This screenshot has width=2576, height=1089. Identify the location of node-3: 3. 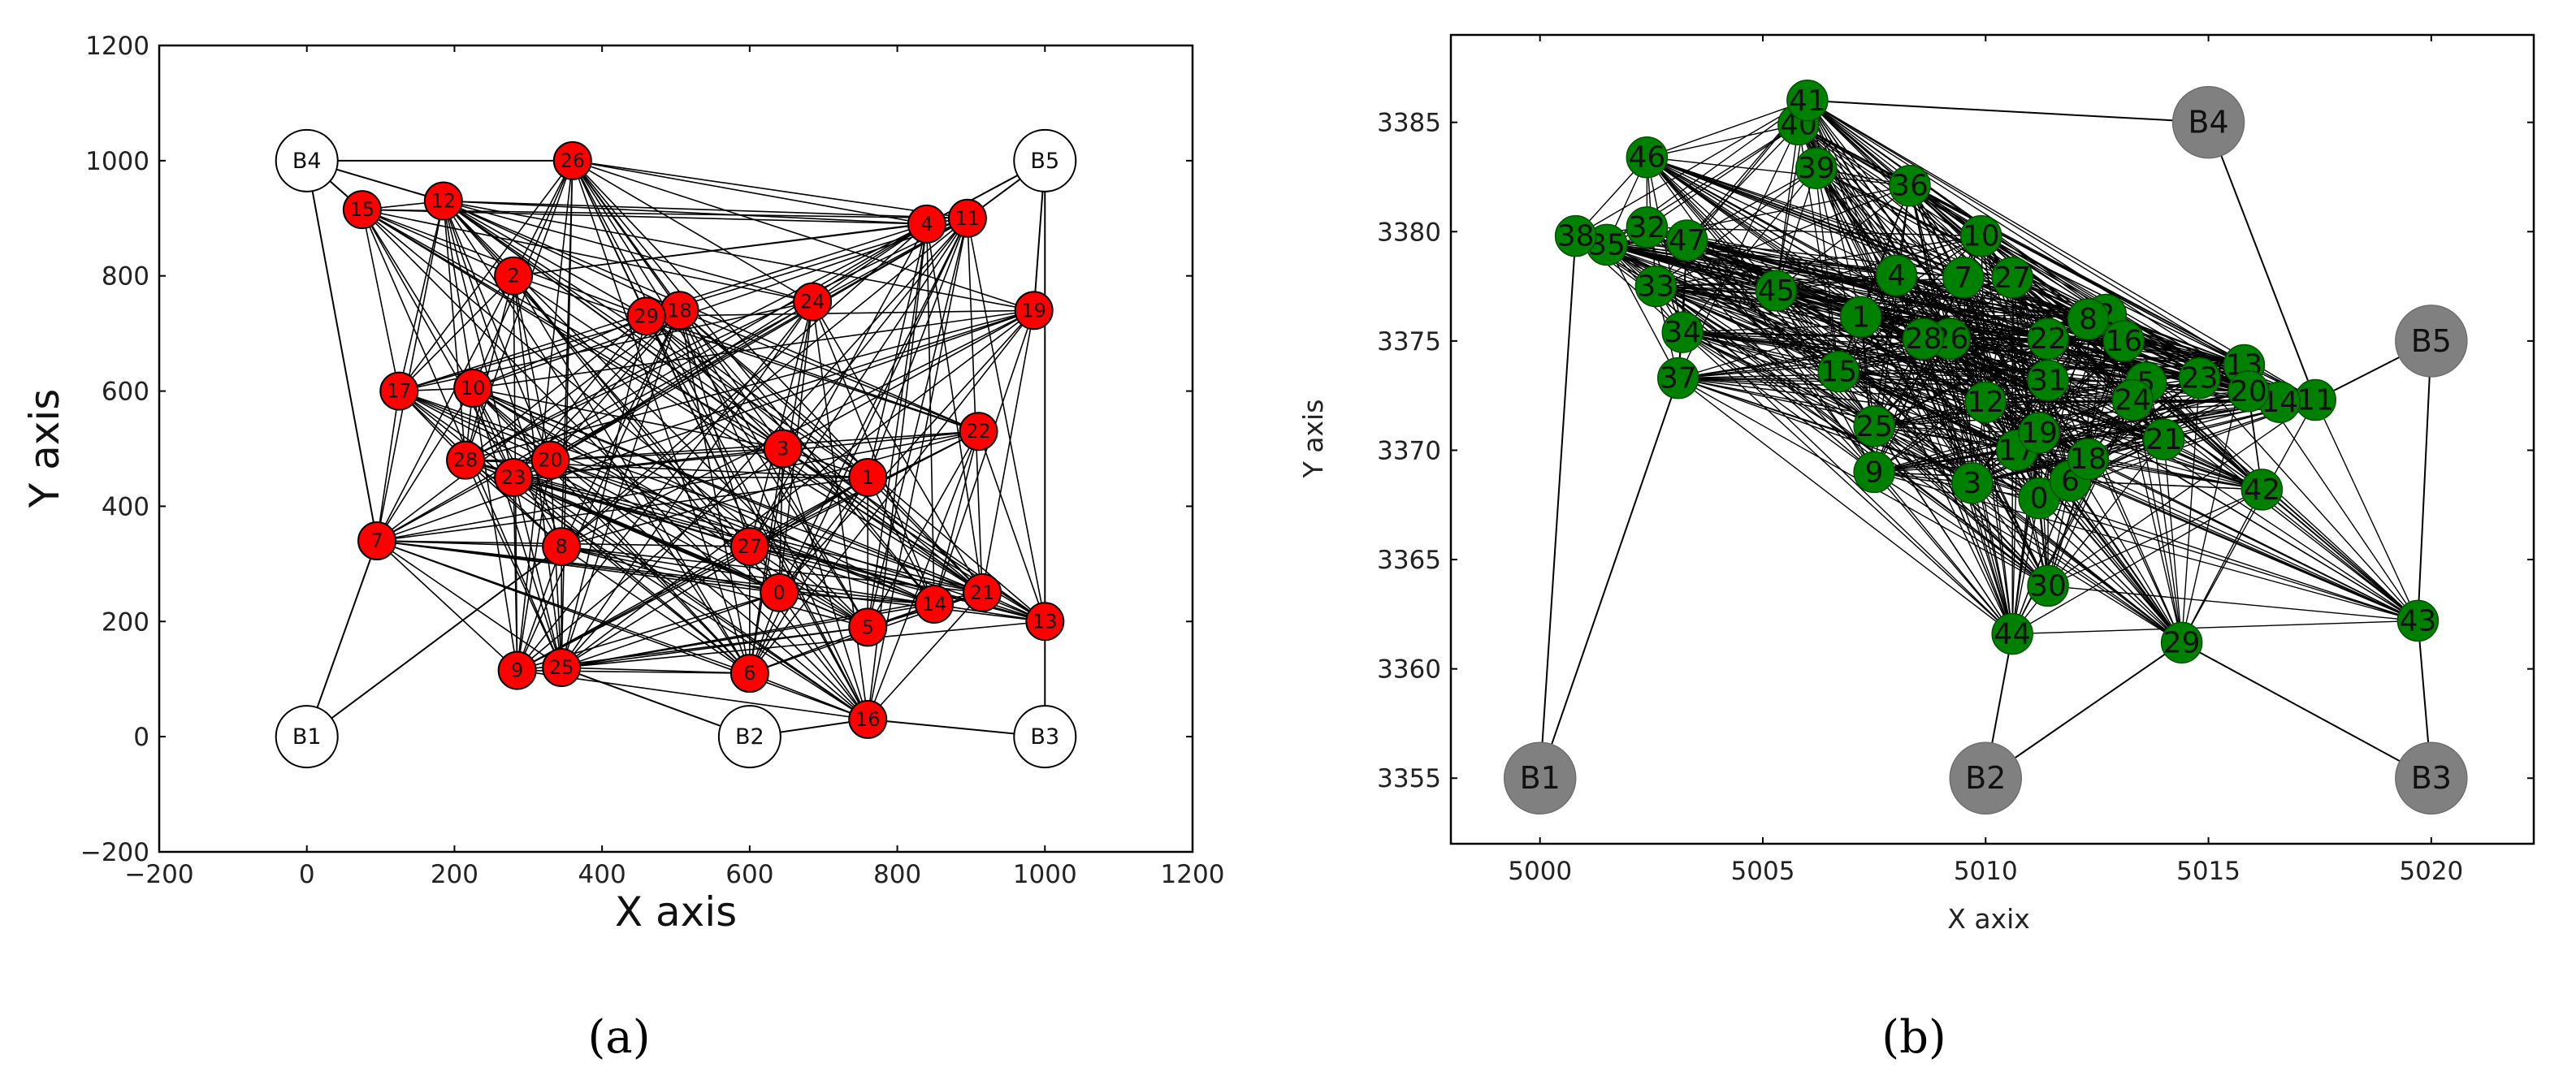
(783, 449).